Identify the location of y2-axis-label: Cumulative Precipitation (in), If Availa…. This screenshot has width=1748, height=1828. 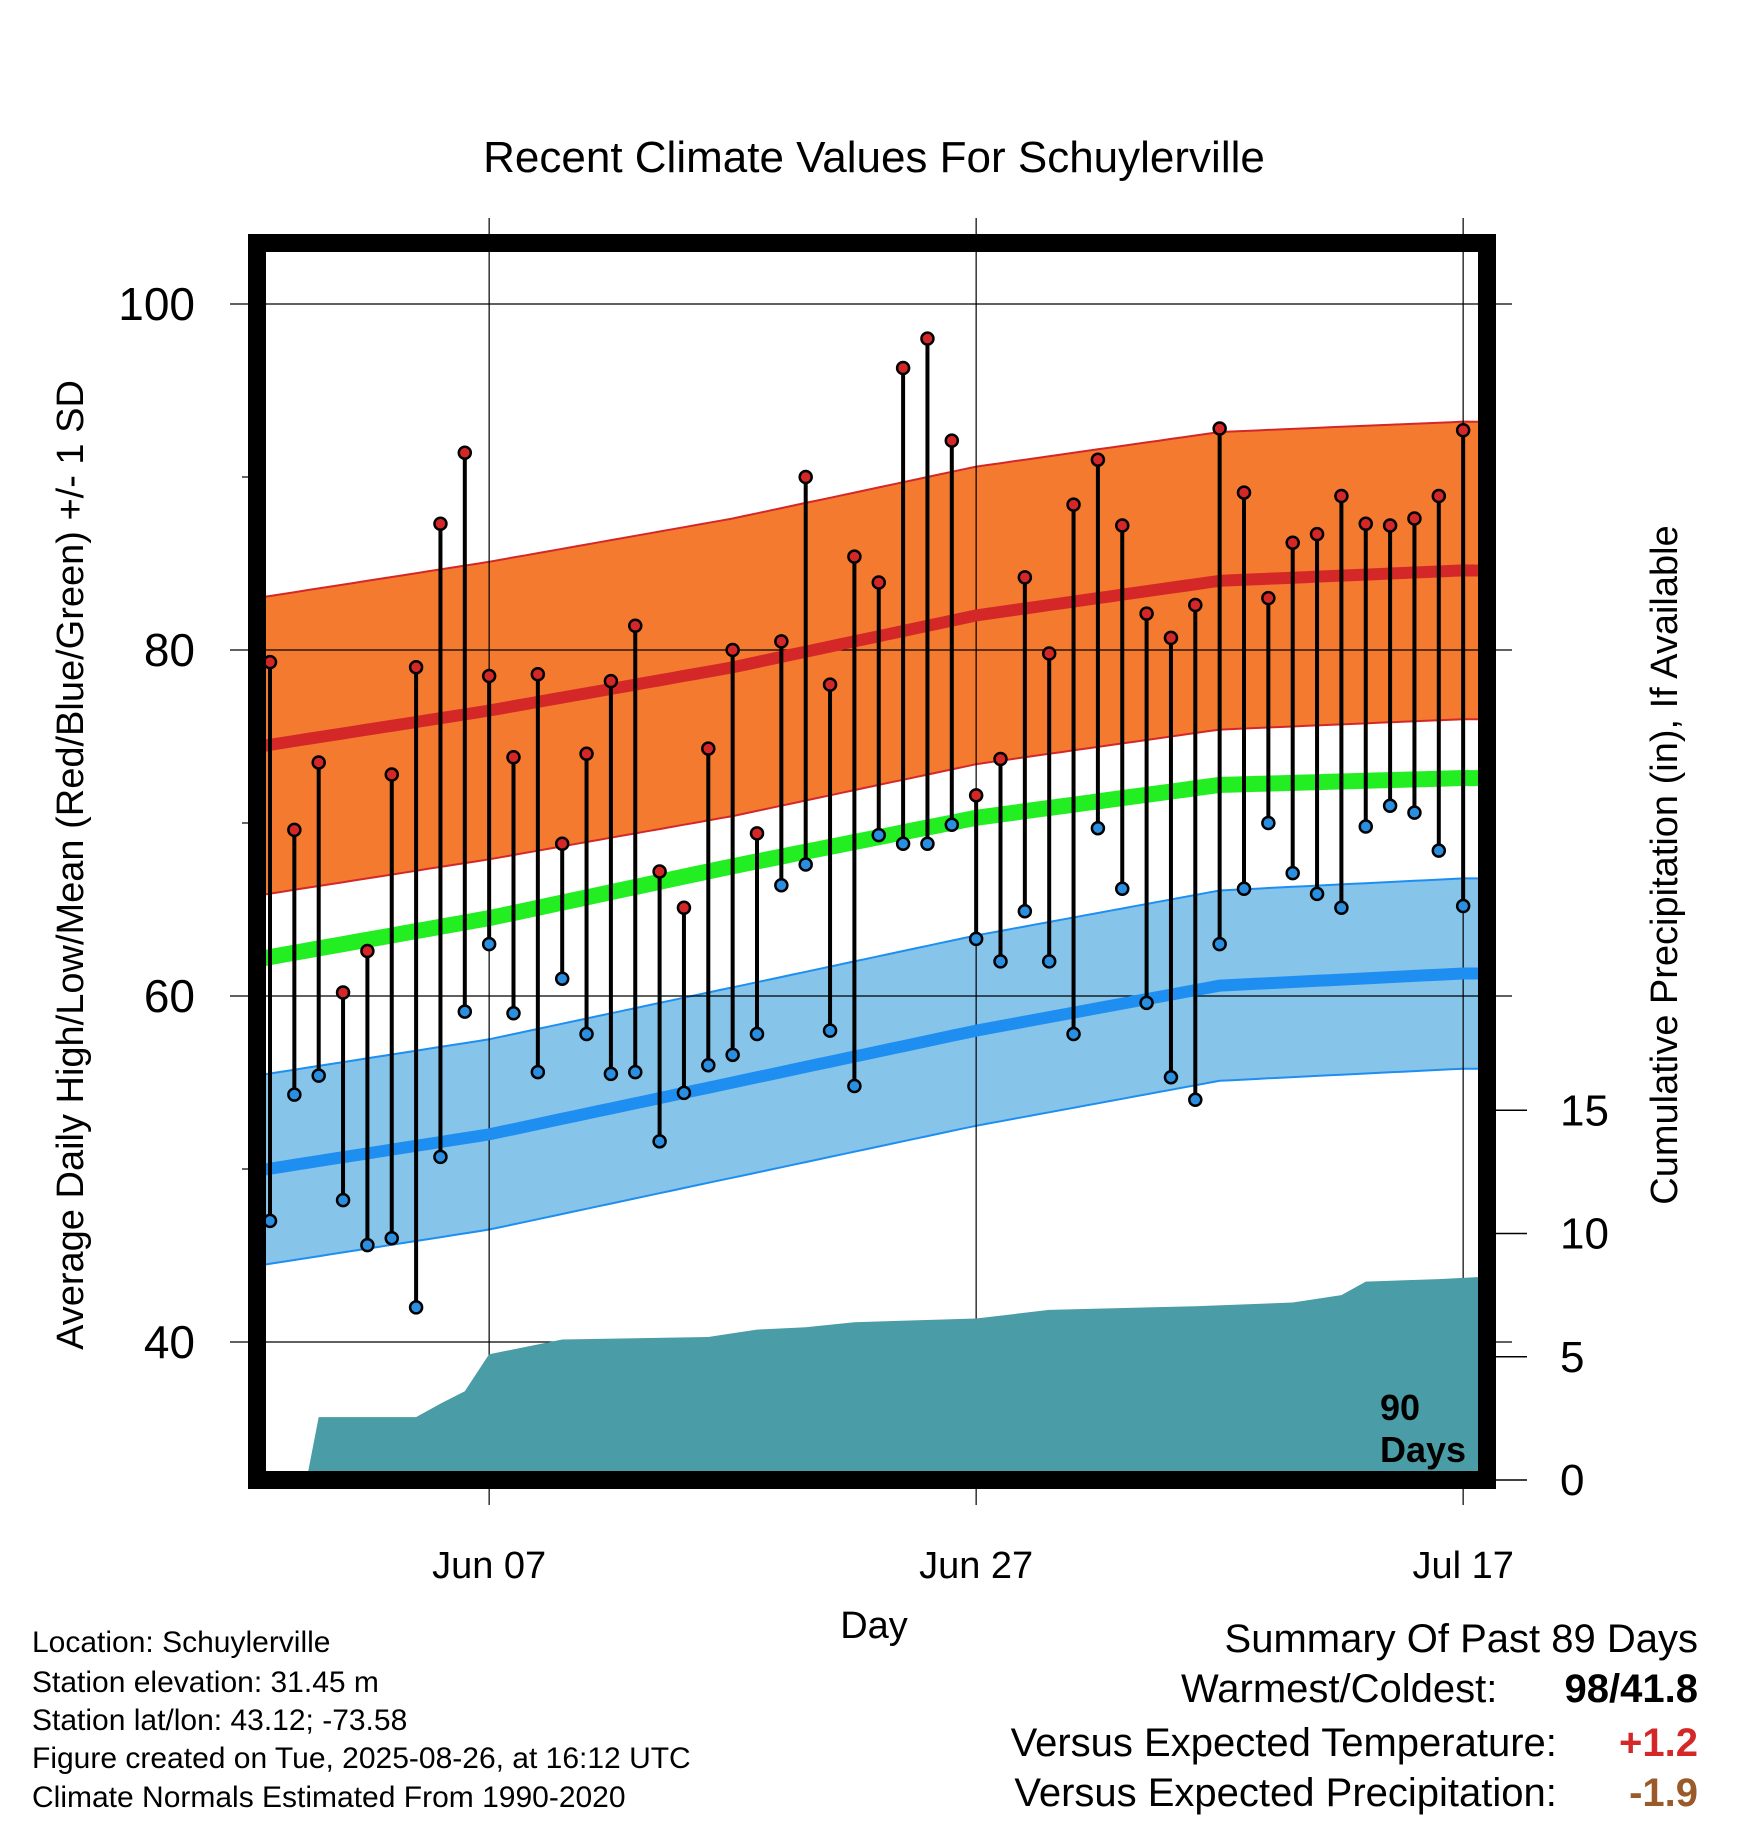
(1665, 864).